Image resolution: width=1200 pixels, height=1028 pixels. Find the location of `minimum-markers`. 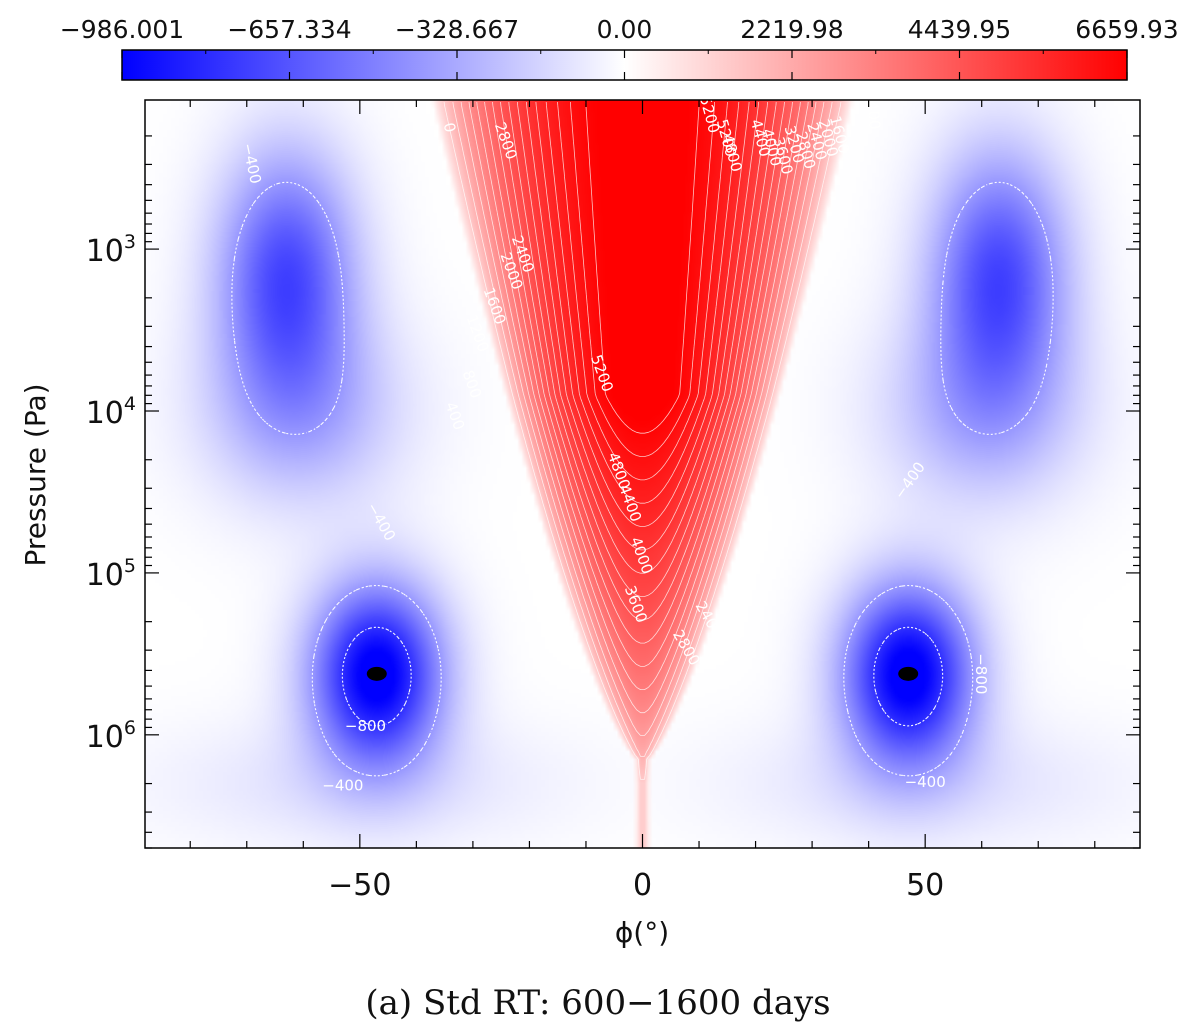

minimum-markers is located at coordinates (642, 673).